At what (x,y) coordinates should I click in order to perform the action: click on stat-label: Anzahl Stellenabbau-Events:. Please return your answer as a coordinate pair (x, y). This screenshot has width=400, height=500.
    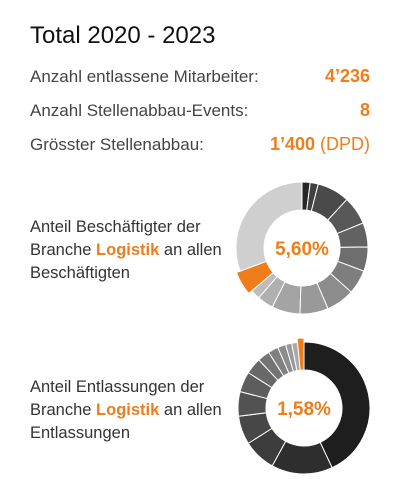
    Looking at the image, I should click on (139, 110).